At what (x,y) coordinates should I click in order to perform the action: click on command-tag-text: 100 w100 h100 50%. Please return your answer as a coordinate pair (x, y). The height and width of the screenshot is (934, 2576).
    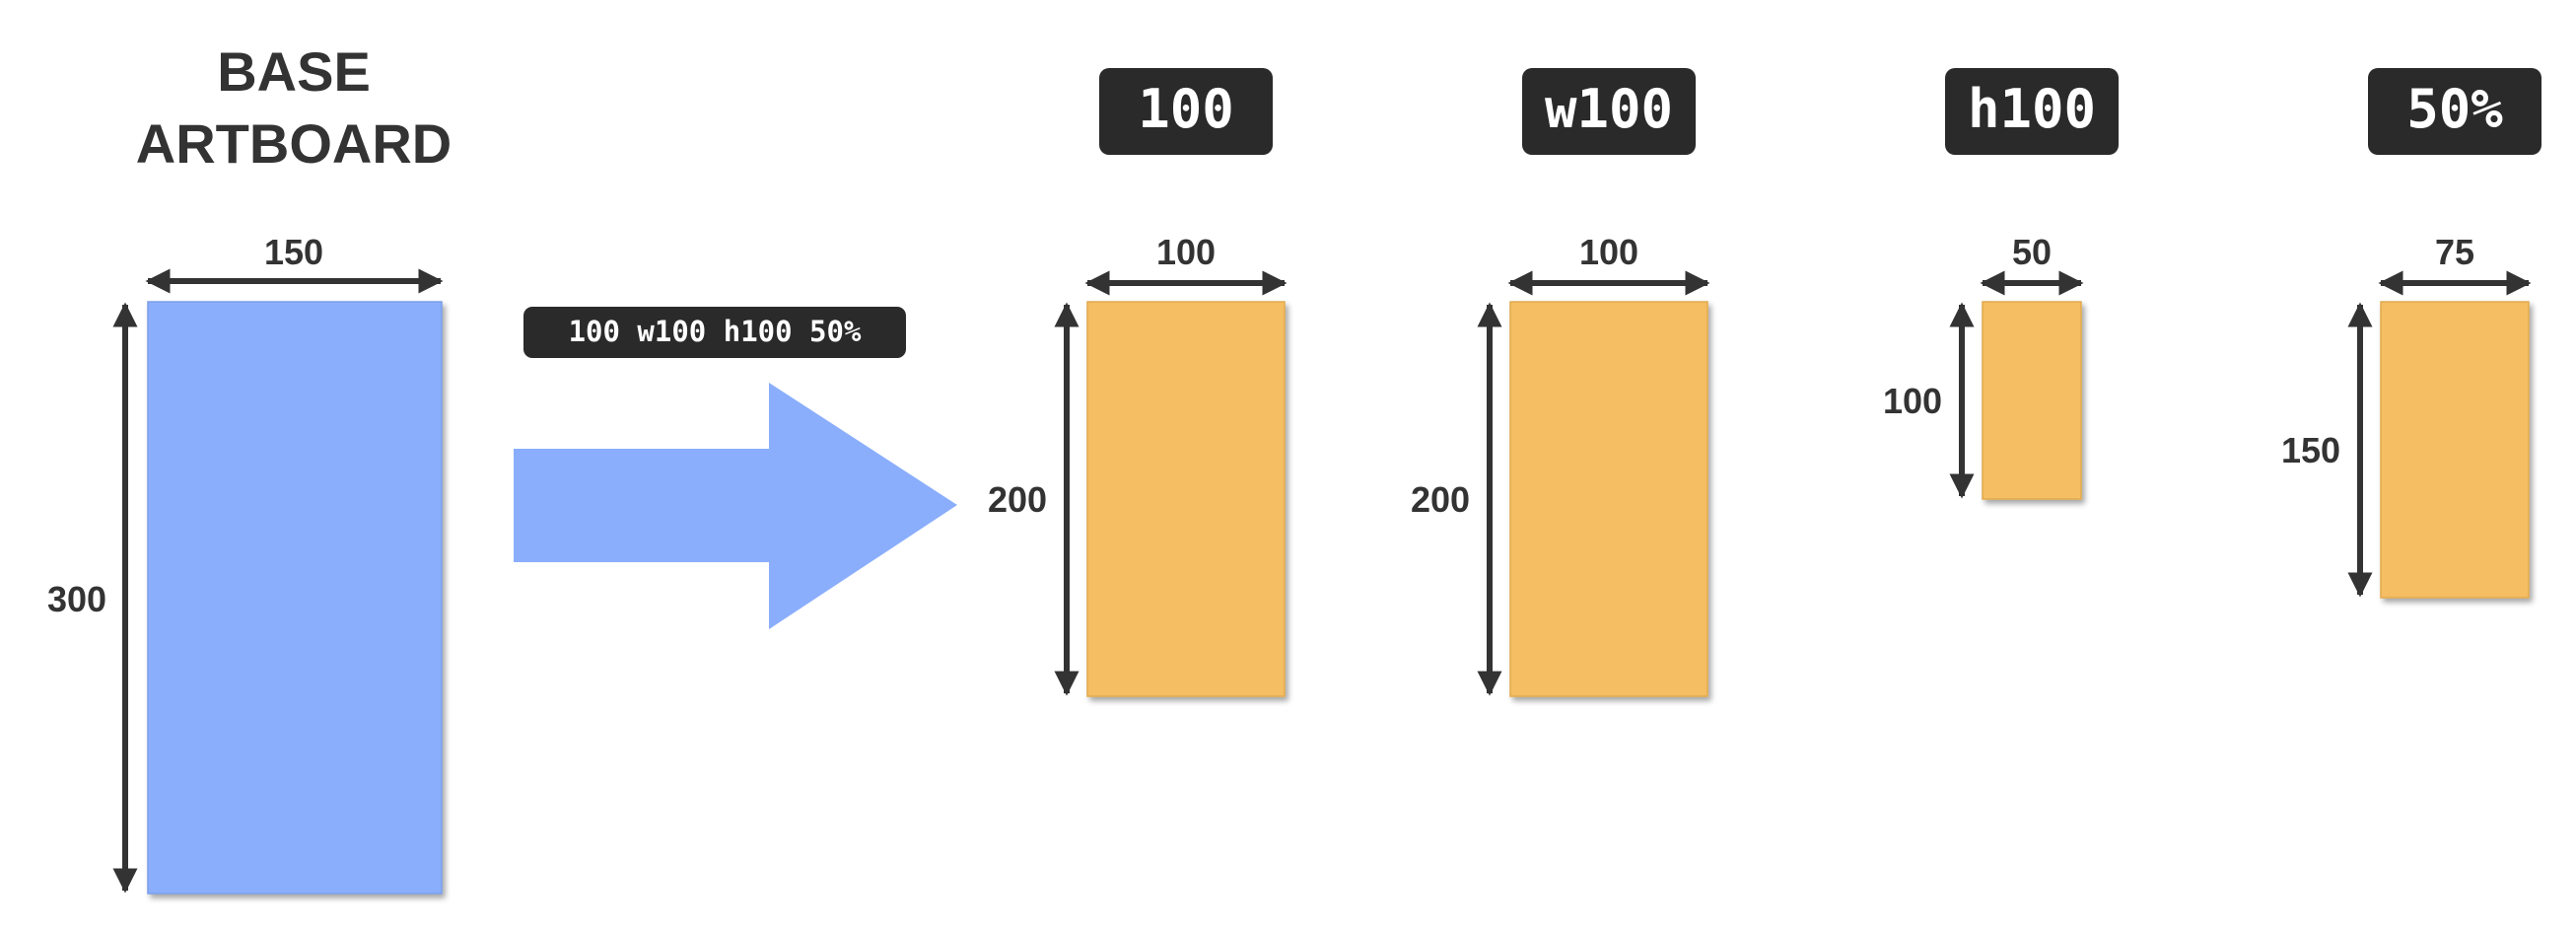
    Looking at the image, I should click on (715, 331).